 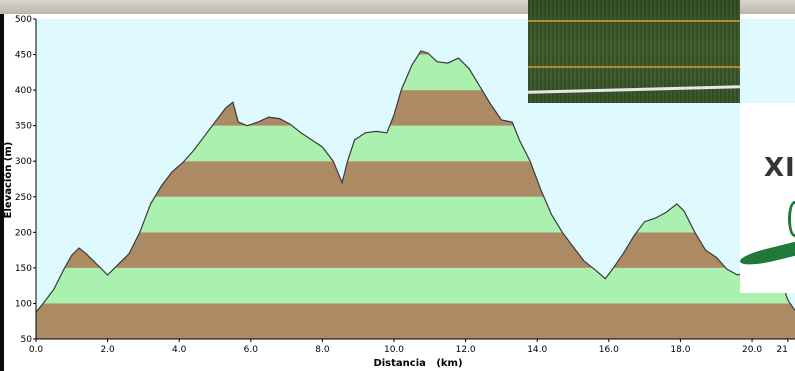 What do you see at coordinates (23, 233) in the screenshot?
I see `y-tick-label: 200` at bounding box center [23, 233].